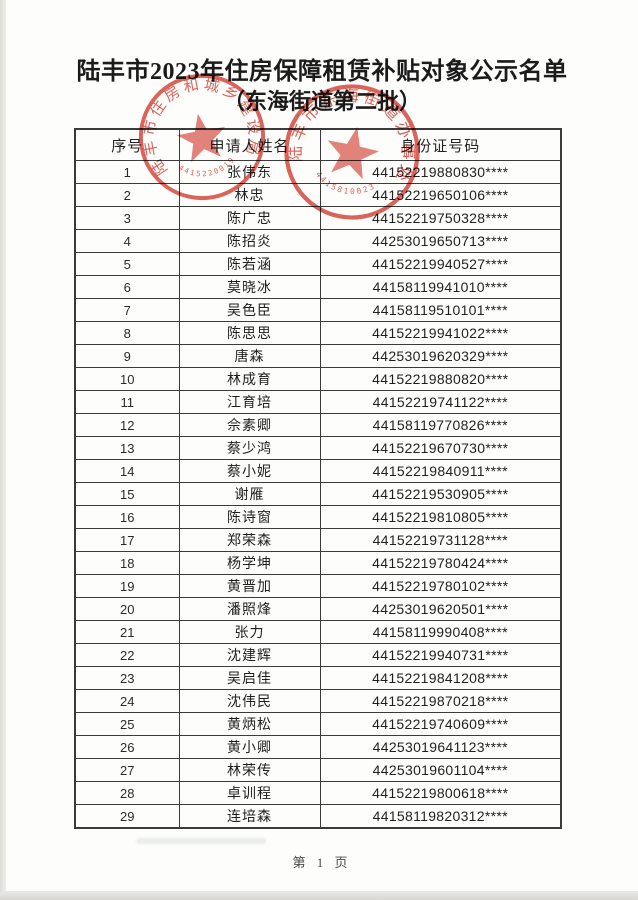 The height and width of the screenshot is (900, 638). Describe the element at coordinates (440, 379) in the screenshot. I see `cell-id: 44152219880820****` at that location.